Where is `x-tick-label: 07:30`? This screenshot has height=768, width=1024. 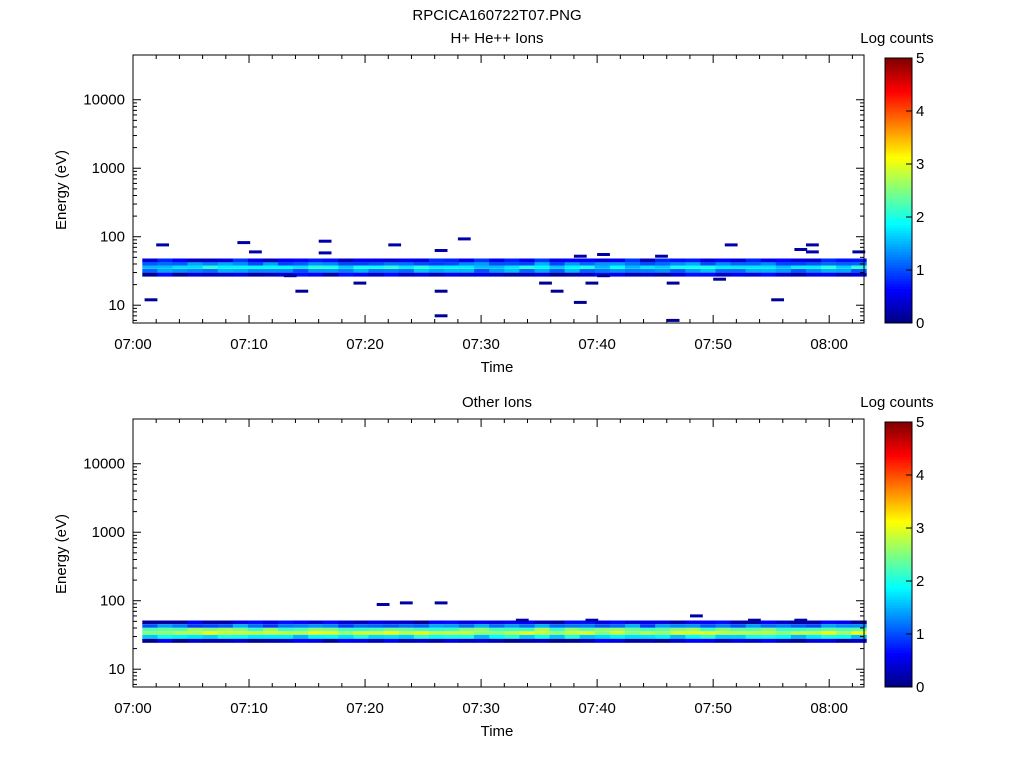 x-tick-label: 07:30 is located at coordinates (481, 344).